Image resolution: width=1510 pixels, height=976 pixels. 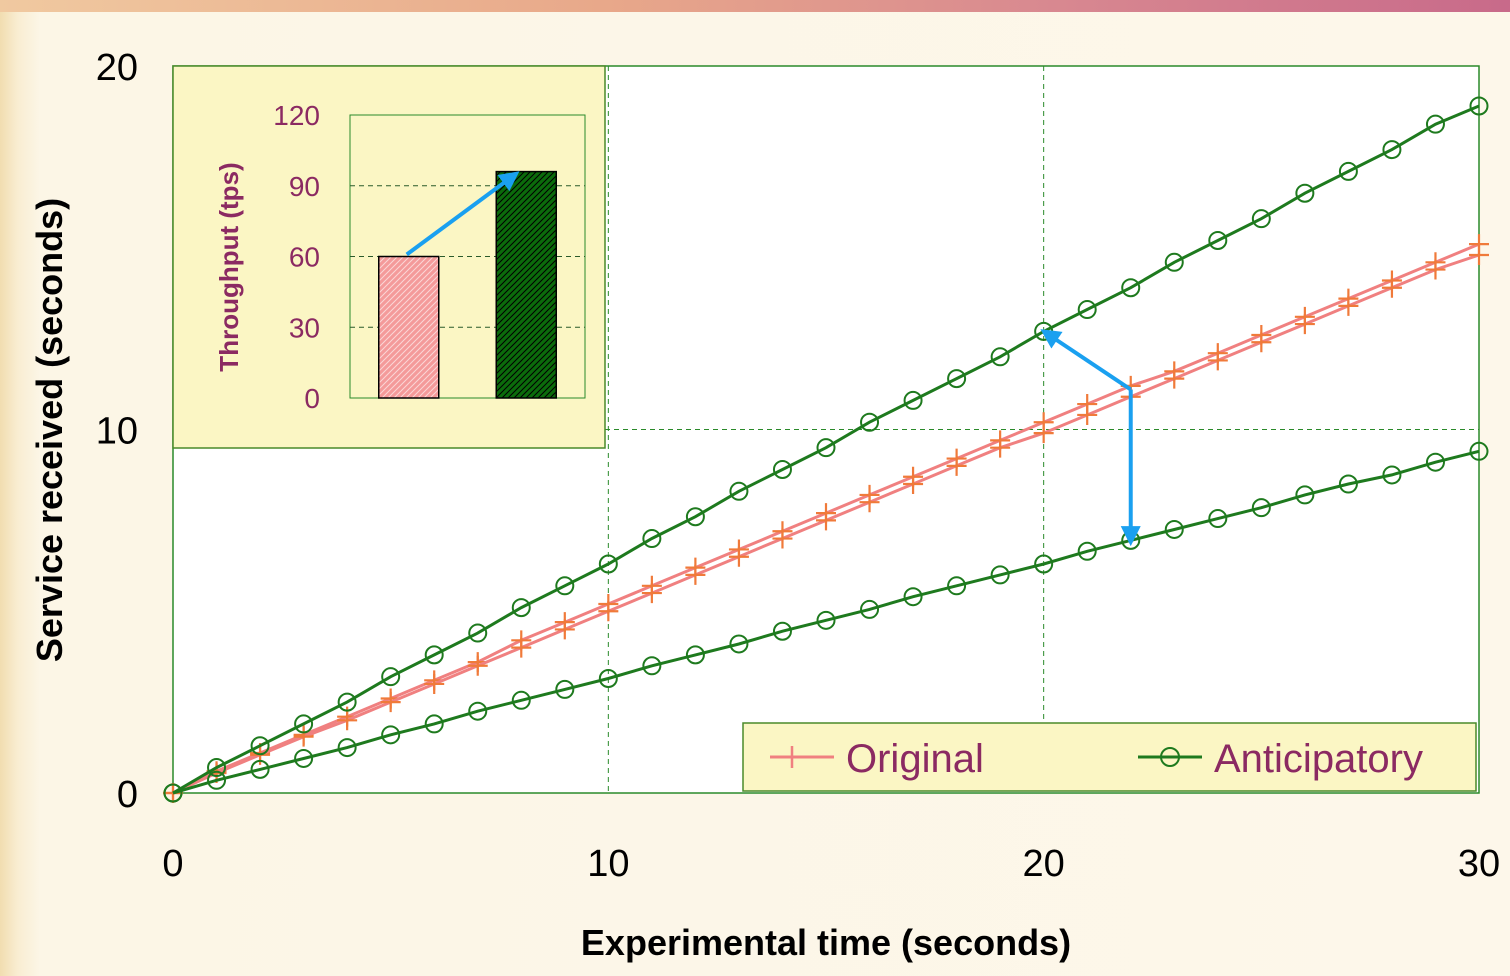 What do you see at coordinates (826, 942) in the screenshot?
I see `x-axis-label: Experimental time (seconds)` at bounding box center [826, 942].